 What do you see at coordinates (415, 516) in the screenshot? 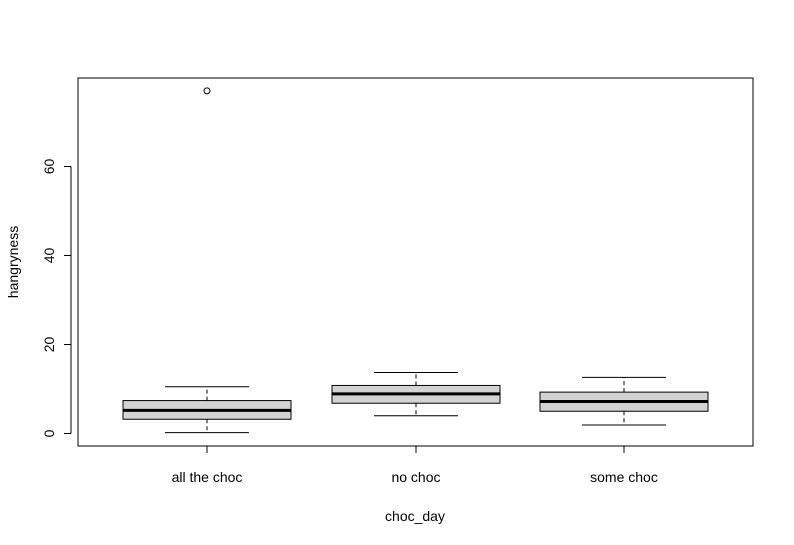
I see `x-axis-label: choc_day` at bounding box center [415, 516].